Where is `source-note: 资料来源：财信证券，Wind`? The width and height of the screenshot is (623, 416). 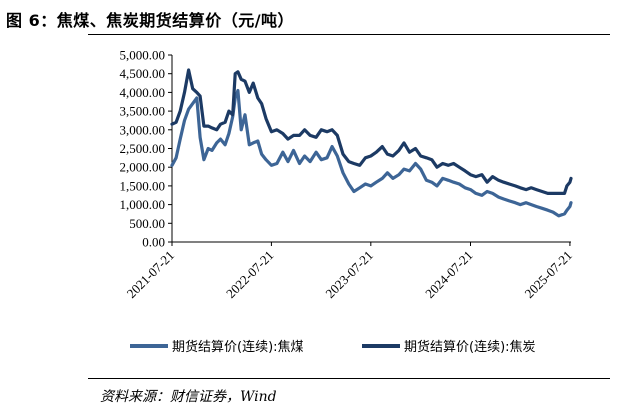
source-note: 资料来源：财信证券，Wind is located at coordinates (188, 397).